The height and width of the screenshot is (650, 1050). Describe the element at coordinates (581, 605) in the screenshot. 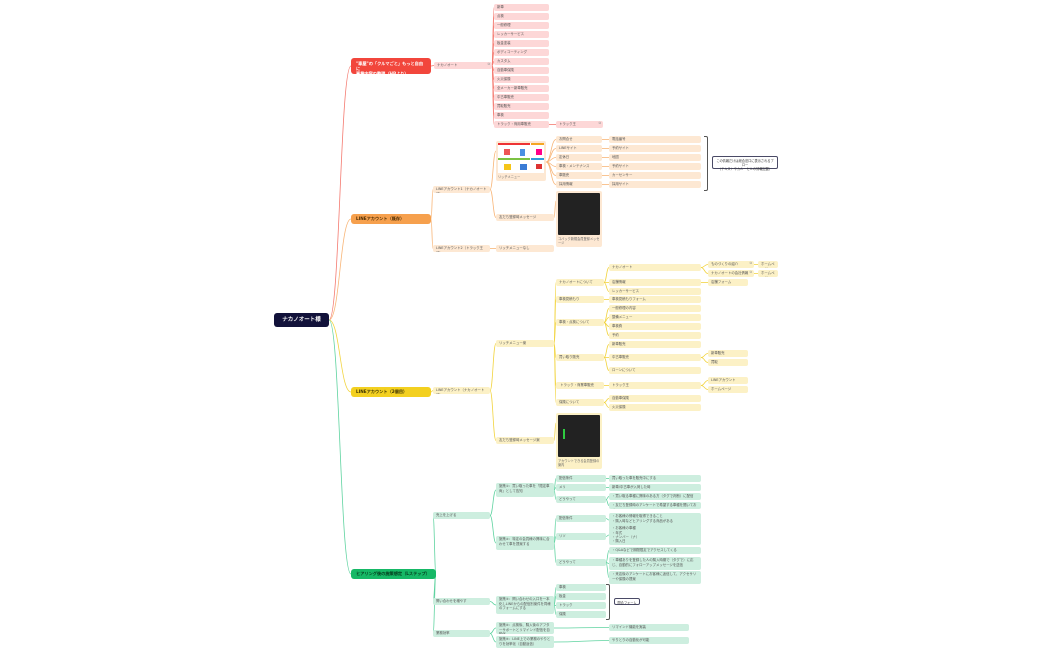

I see `inquiry-type: トラック` at that location.